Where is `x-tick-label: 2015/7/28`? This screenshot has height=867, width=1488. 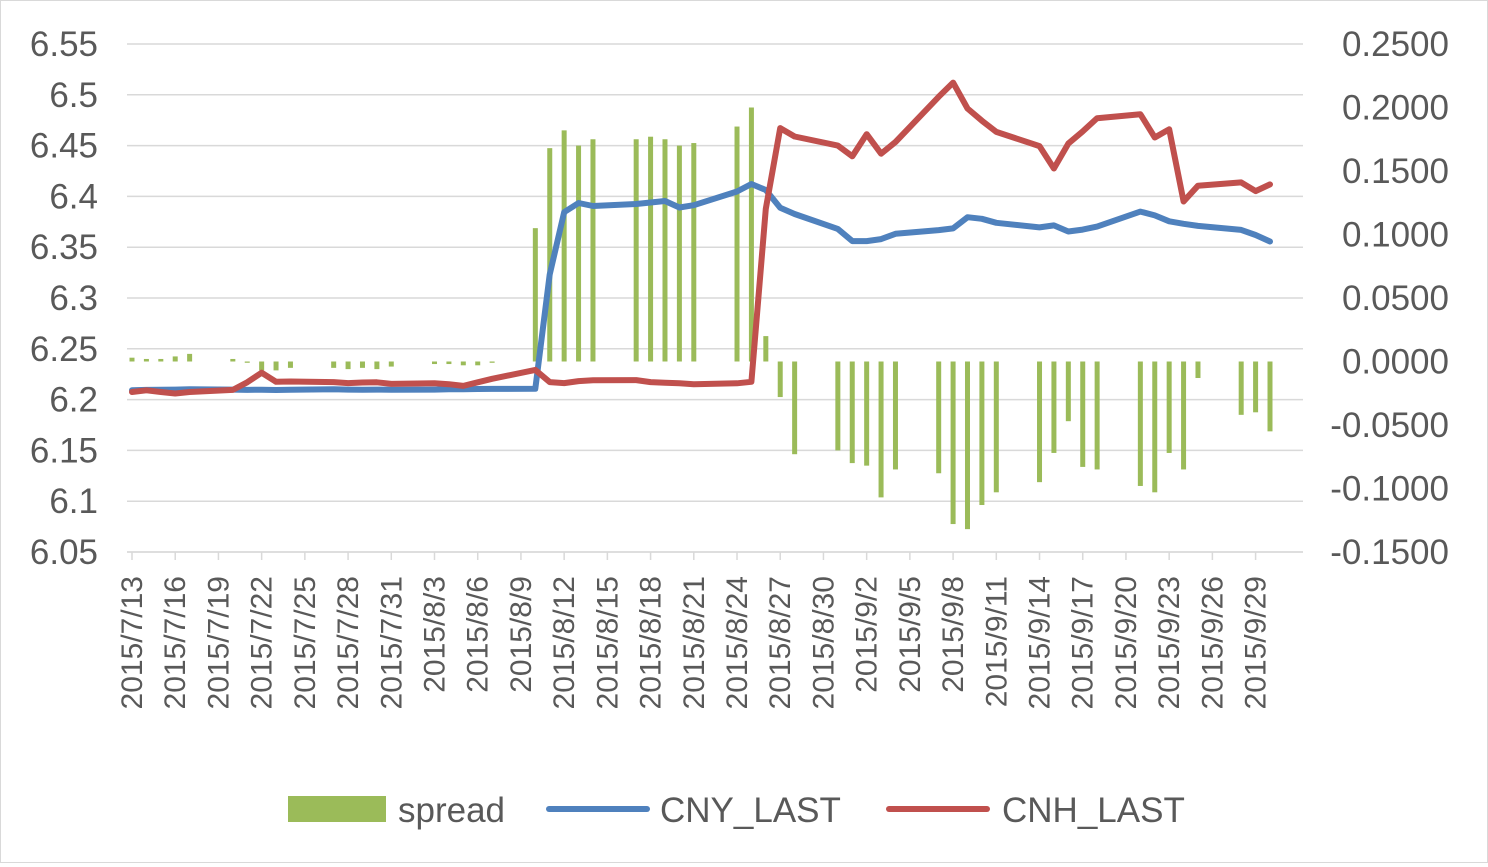
x-tick-label: 2015/7/28 is located at coordinates (348, 642).